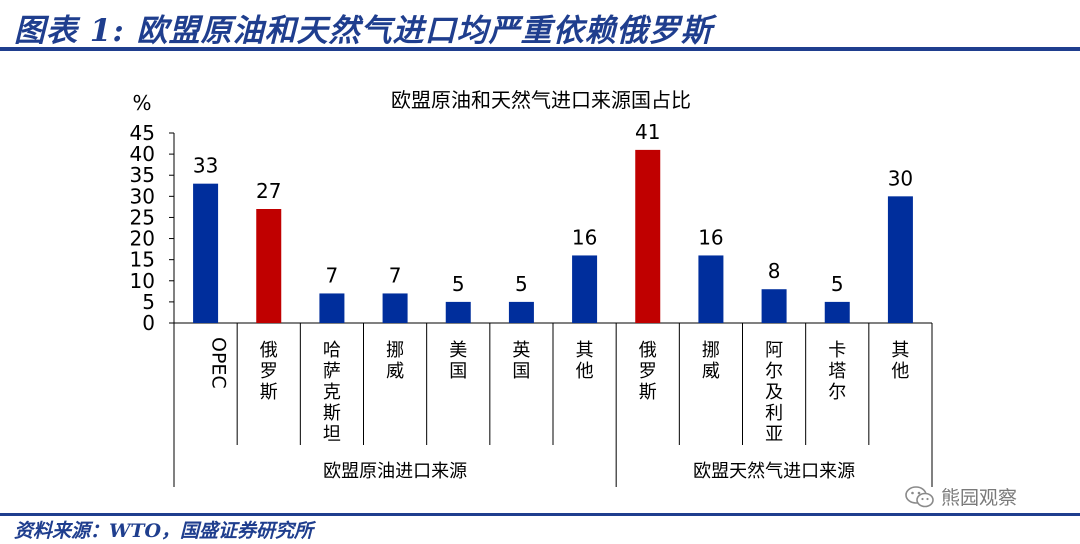  Describe the element at coordinates (647, 132) in the screenshot. I see `bar-value-label: 41` at that location.